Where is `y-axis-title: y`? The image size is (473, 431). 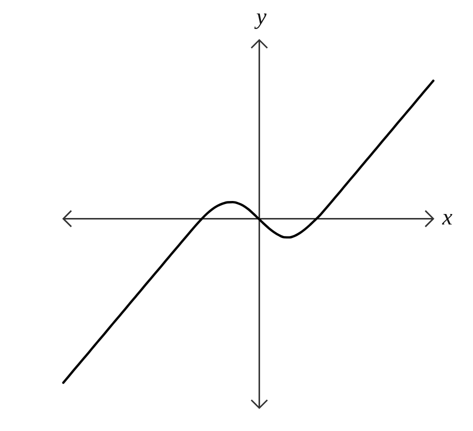
y-axis-title: y is located at coordinates (261, 16).